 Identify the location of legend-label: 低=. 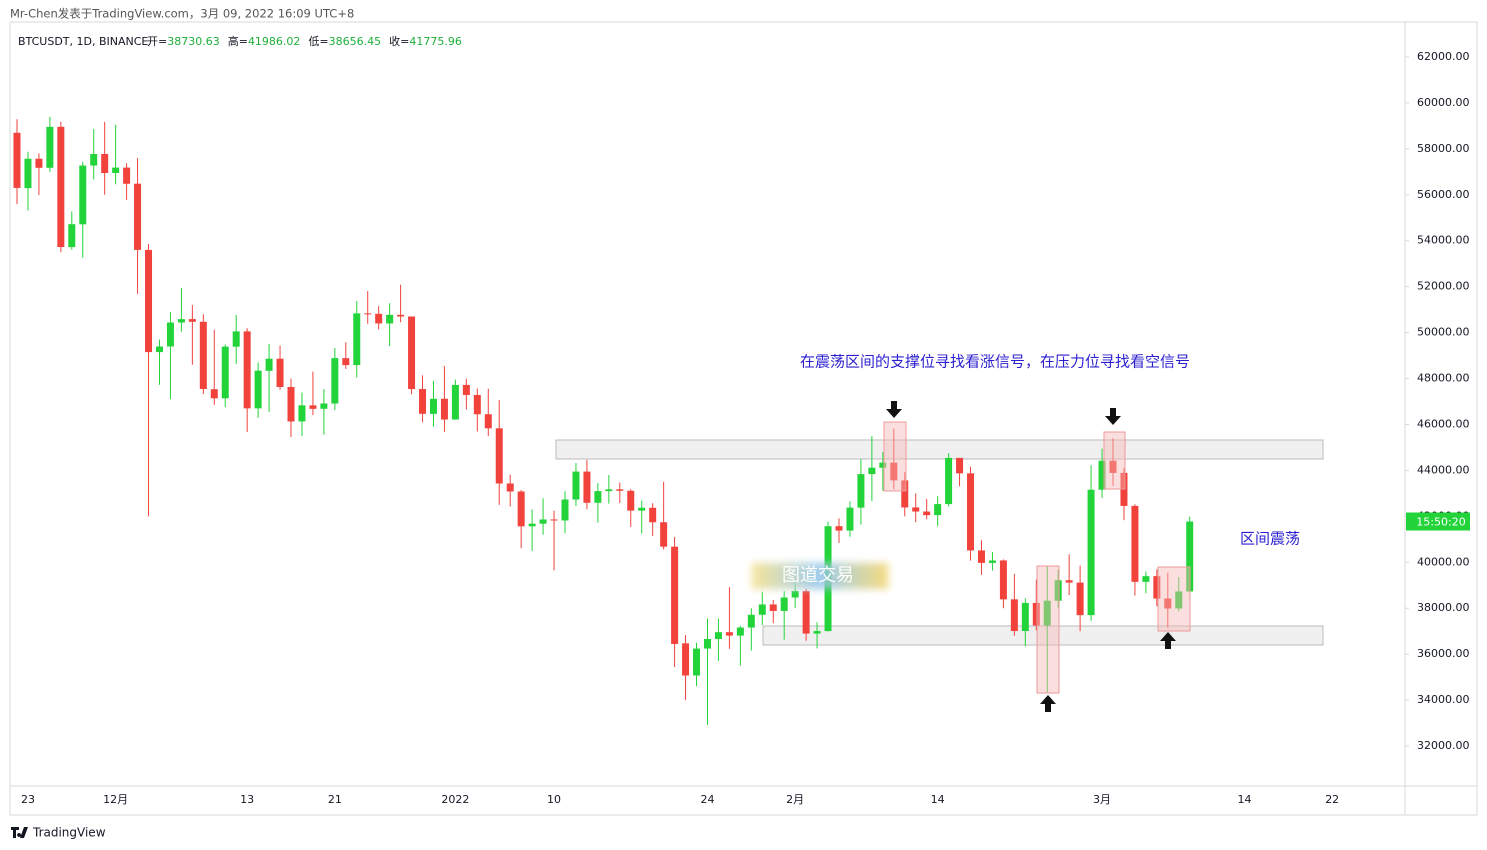
(318, 41).